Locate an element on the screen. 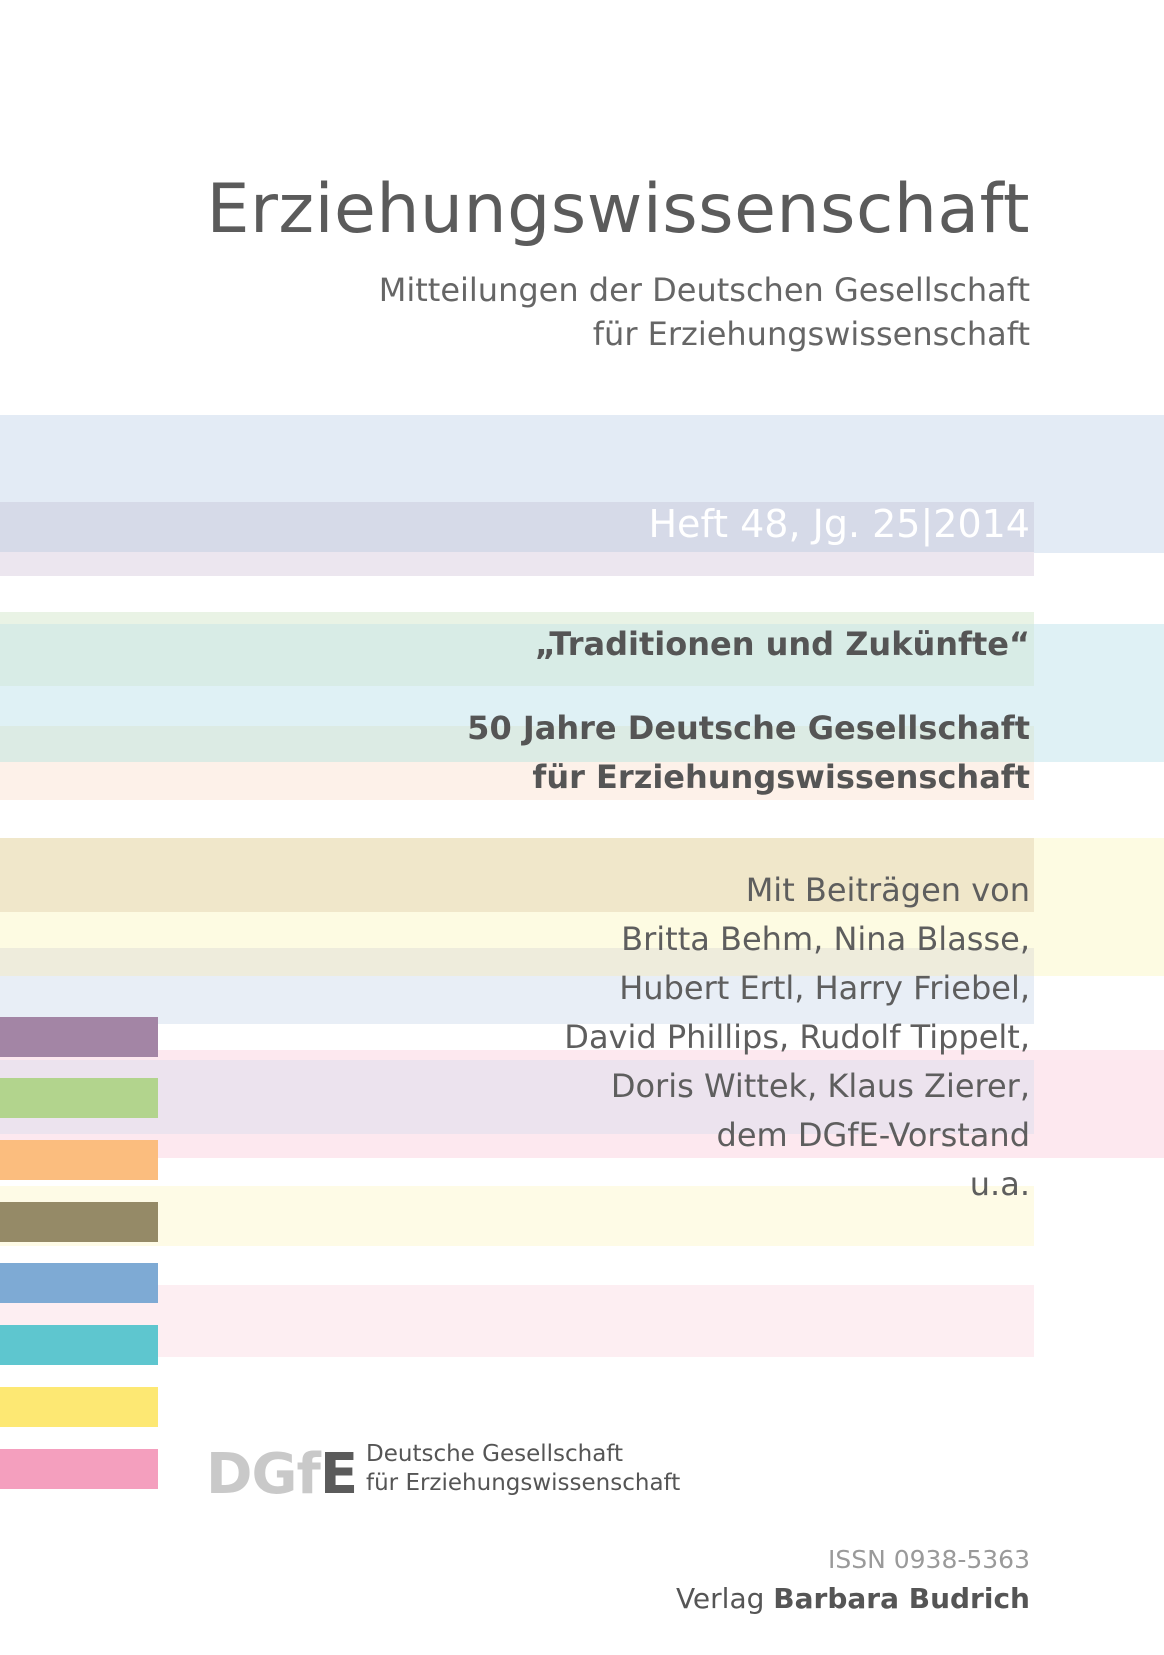  band-lavender is located at coordinates (517, 527).